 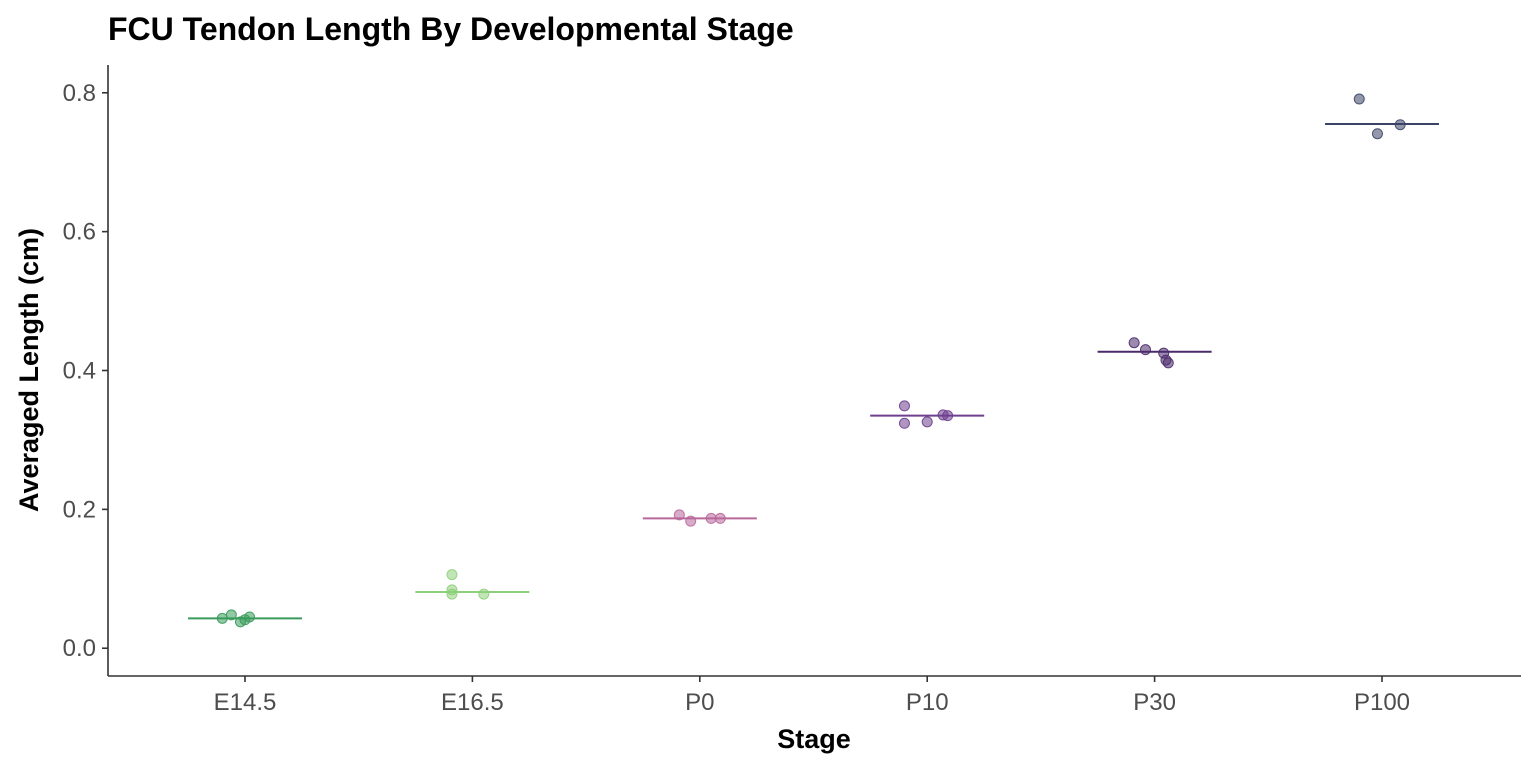 I want to click on x-tick-label: P10, so click(x=927, y=702).